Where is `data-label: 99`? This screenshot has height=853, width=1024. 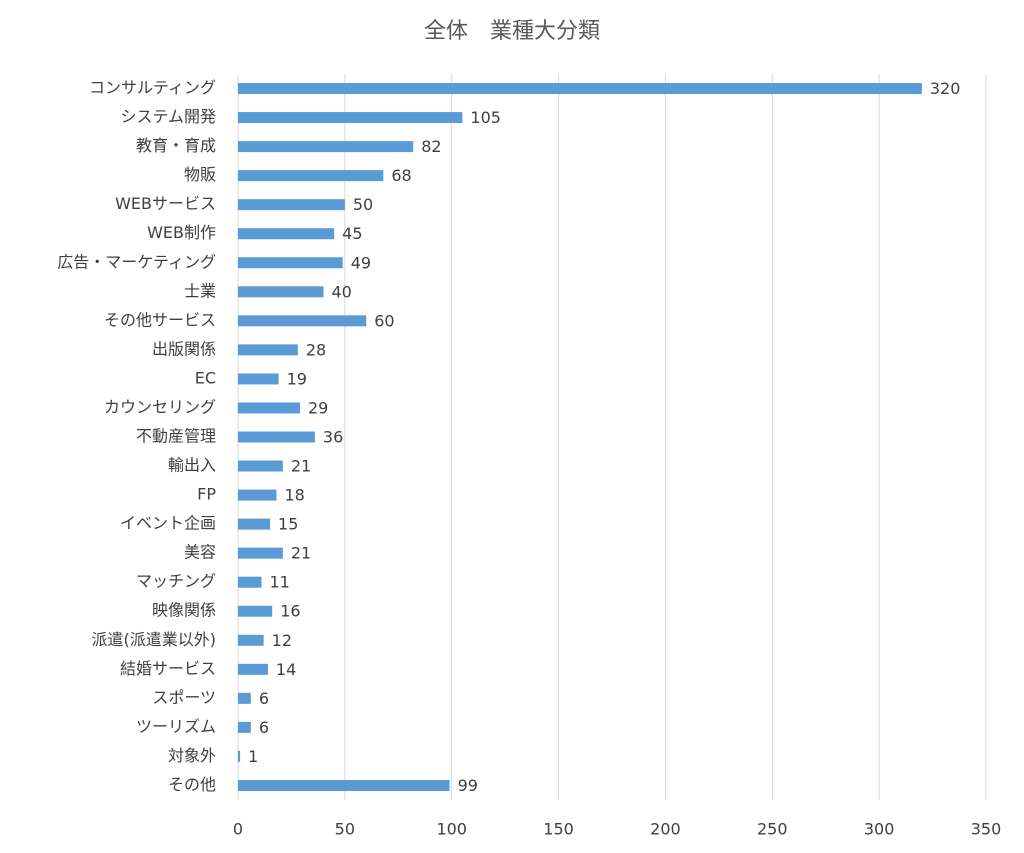 data-label: 99 is located at coordinates (468, 785).